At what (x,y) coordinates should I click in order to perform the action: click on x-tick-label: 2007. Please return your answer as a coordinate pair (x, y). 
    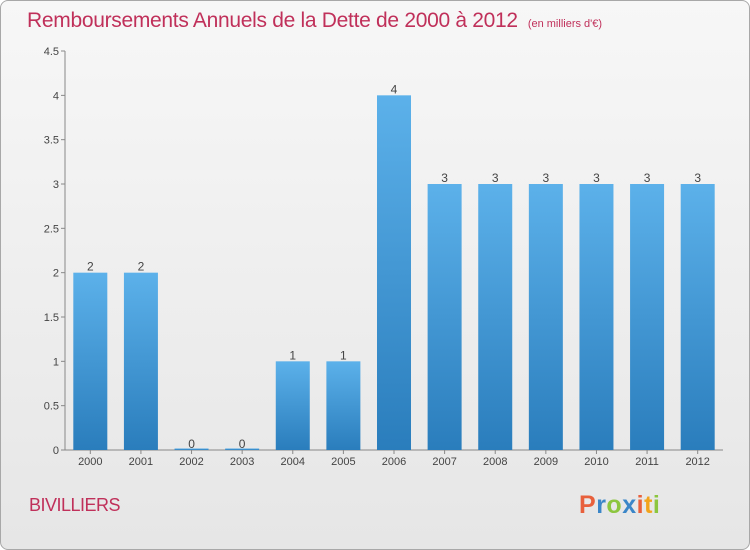
    Looking at the image, I should click on (444, 462).